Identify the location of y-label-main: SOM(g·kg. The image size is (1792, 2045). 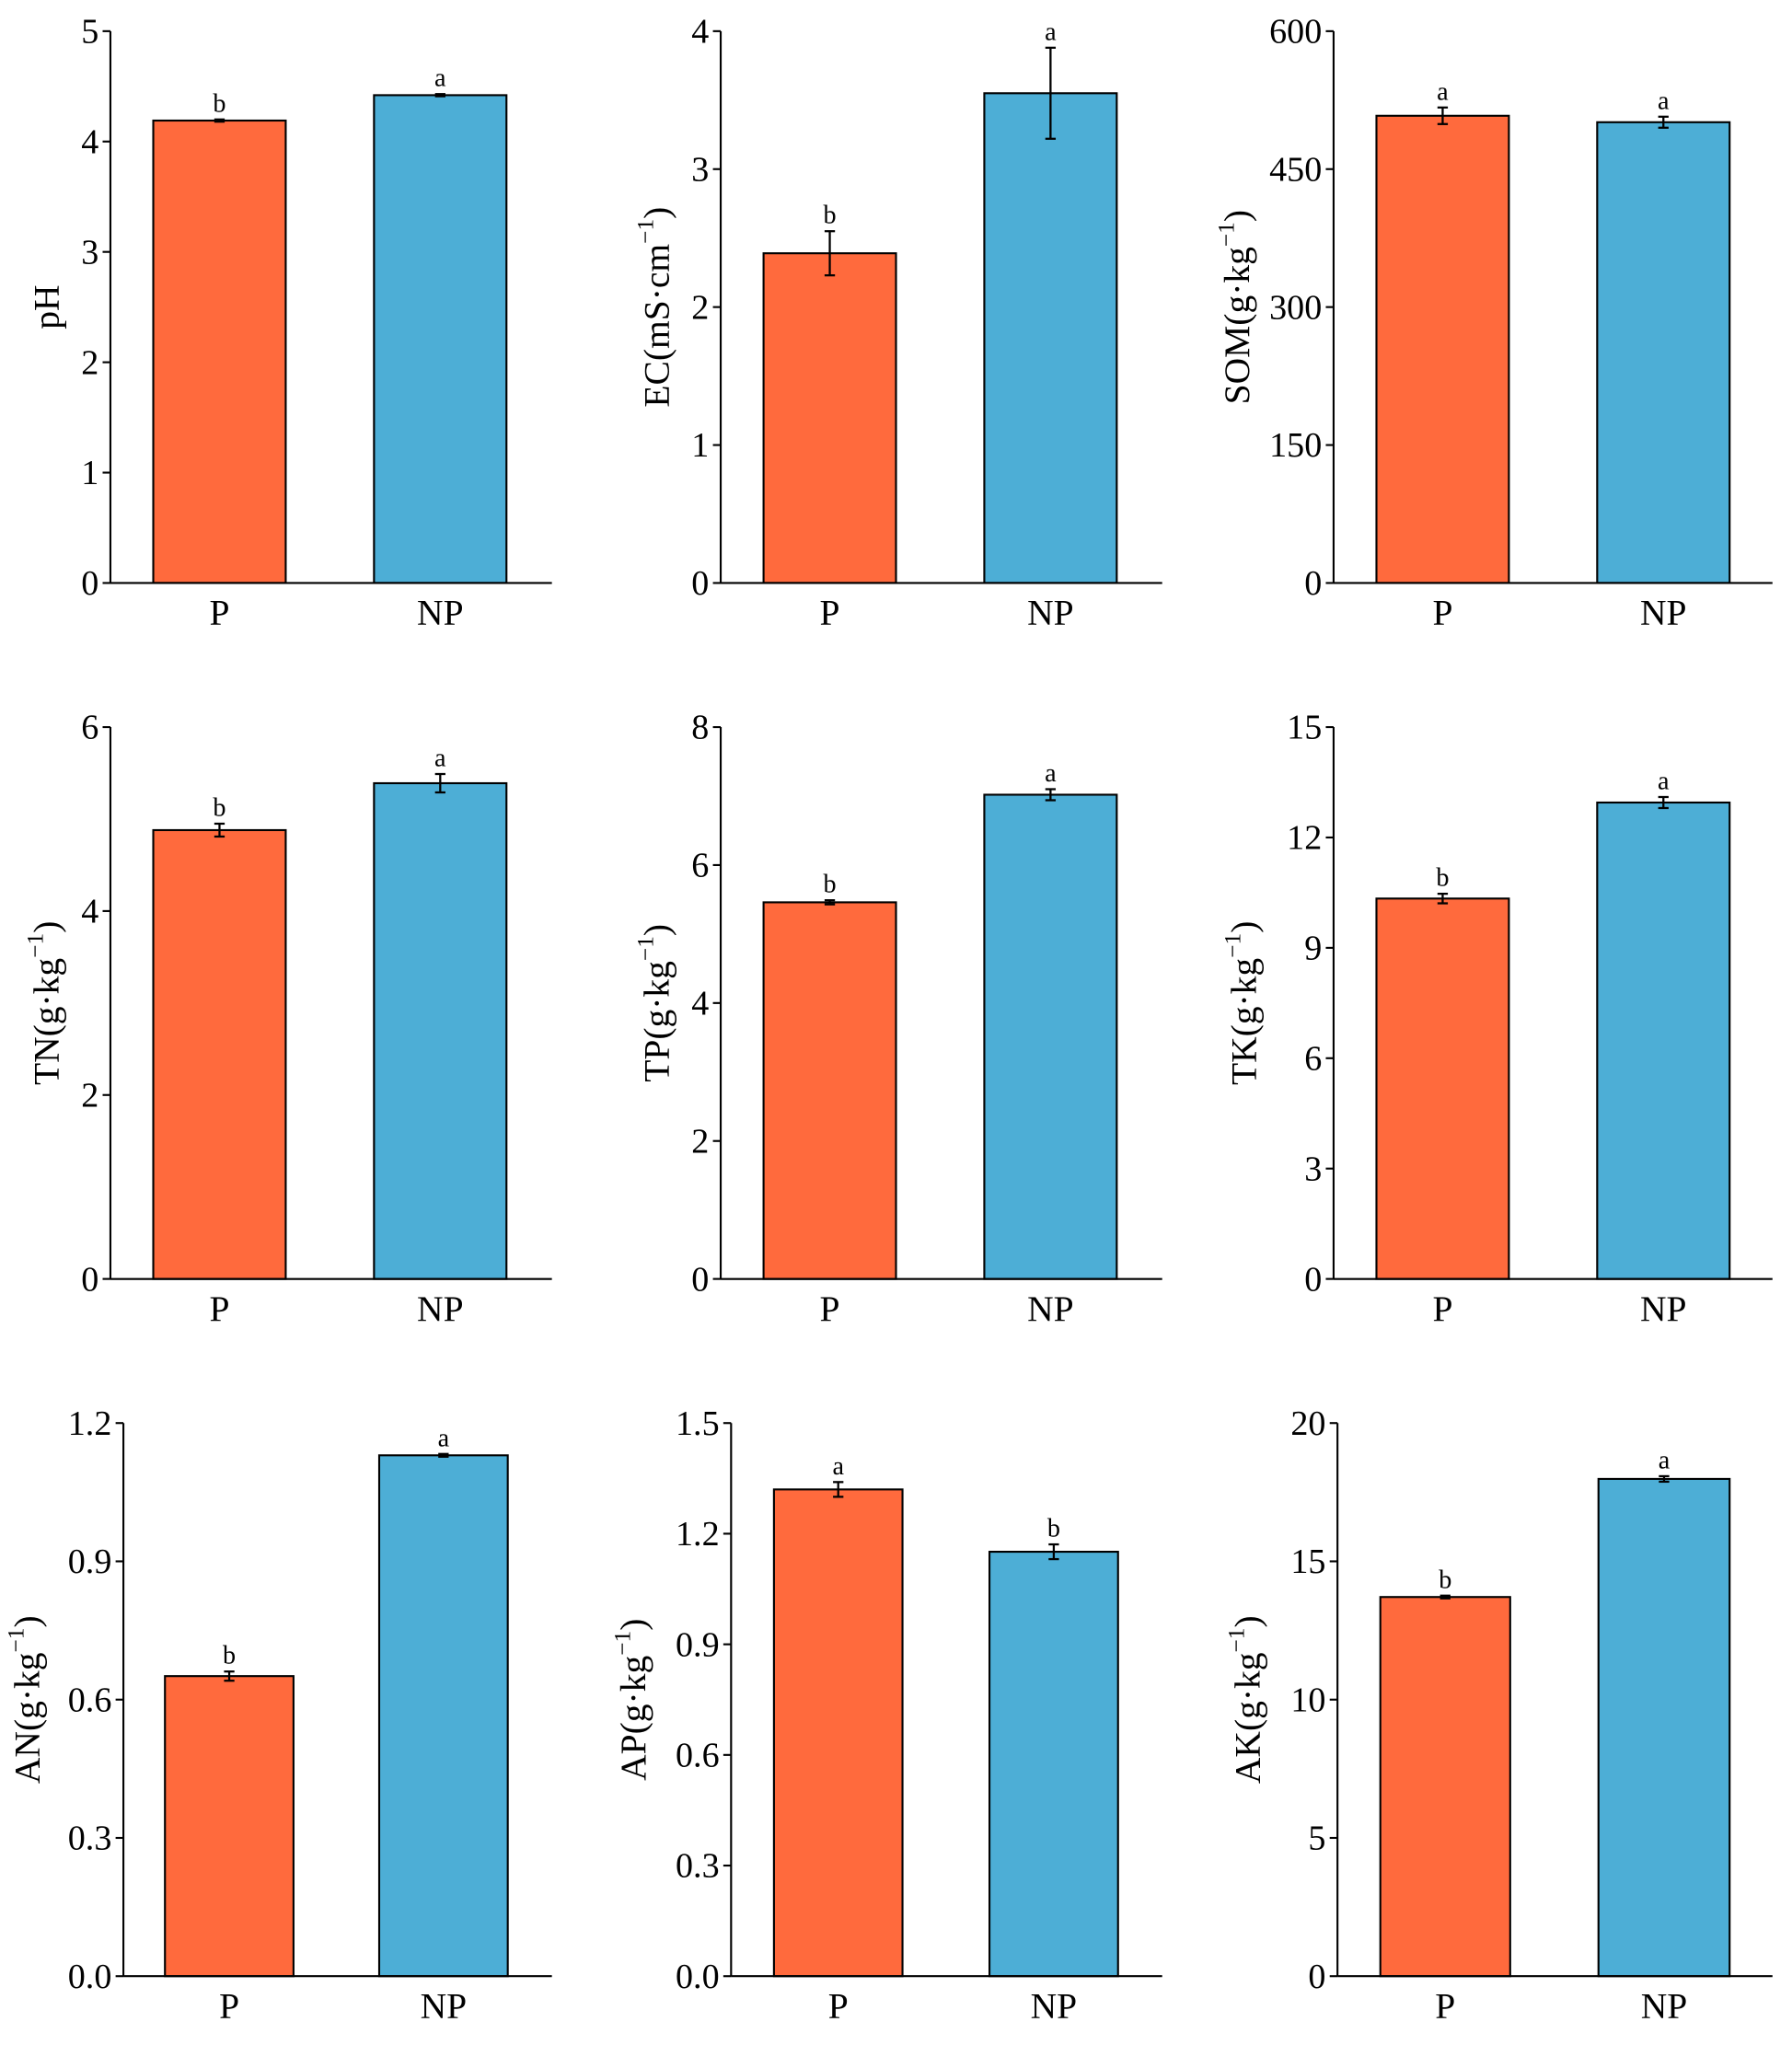
(1237, 325).